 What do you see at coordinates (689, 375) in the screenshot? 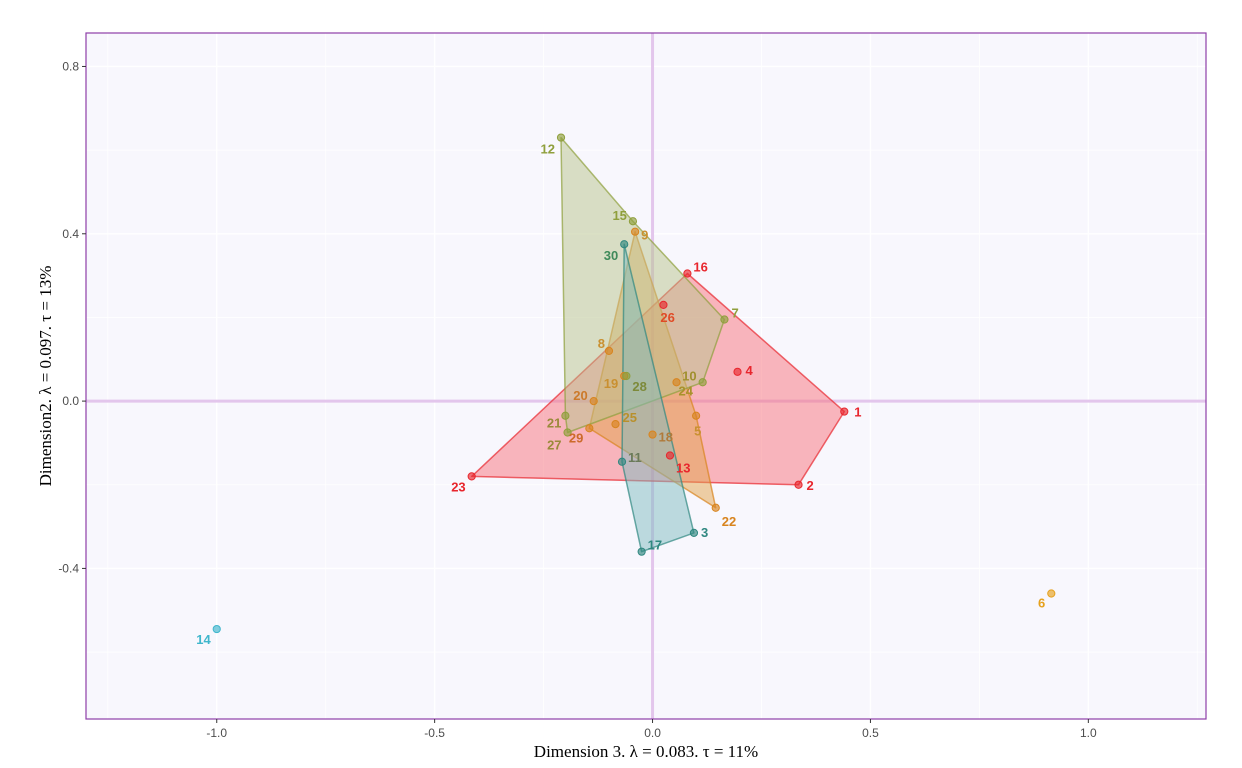
I see `point-label-10: 10` at bounding box center [689, 375].